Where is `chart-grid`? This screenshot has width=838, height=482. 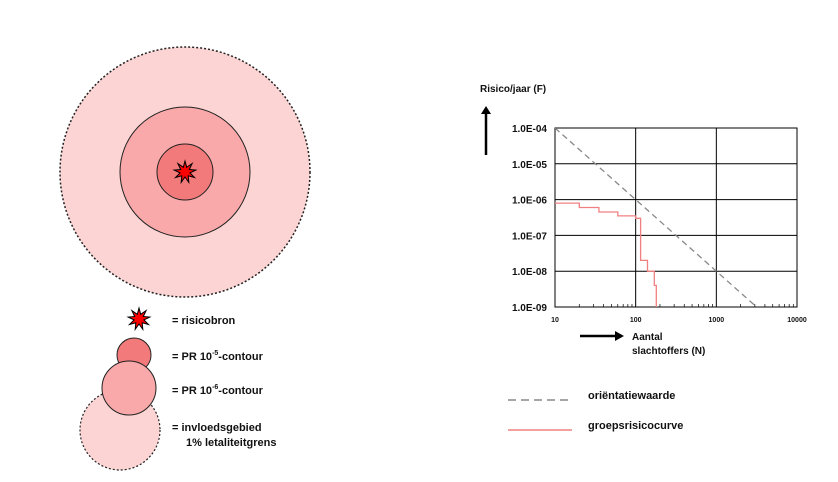 chart-grid is located at coordinates (676, 217).